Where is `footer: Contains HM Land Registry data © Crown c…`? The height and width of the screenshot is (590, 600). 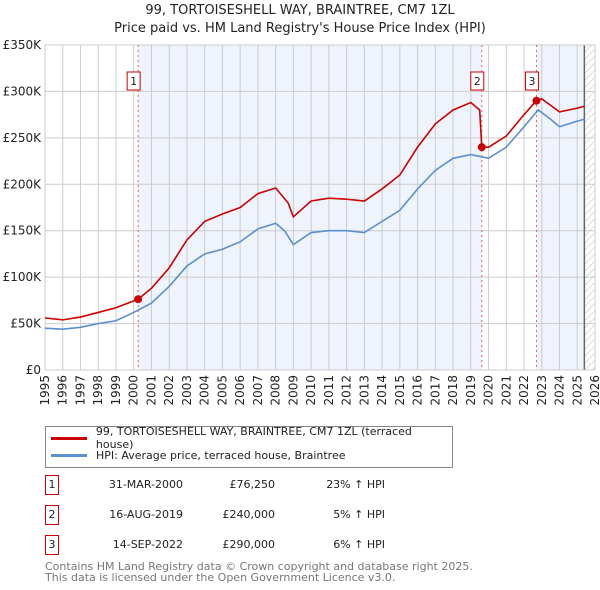
footer: Contains HM Land Registry data © Crown c… is located at coordinates (259, 572).